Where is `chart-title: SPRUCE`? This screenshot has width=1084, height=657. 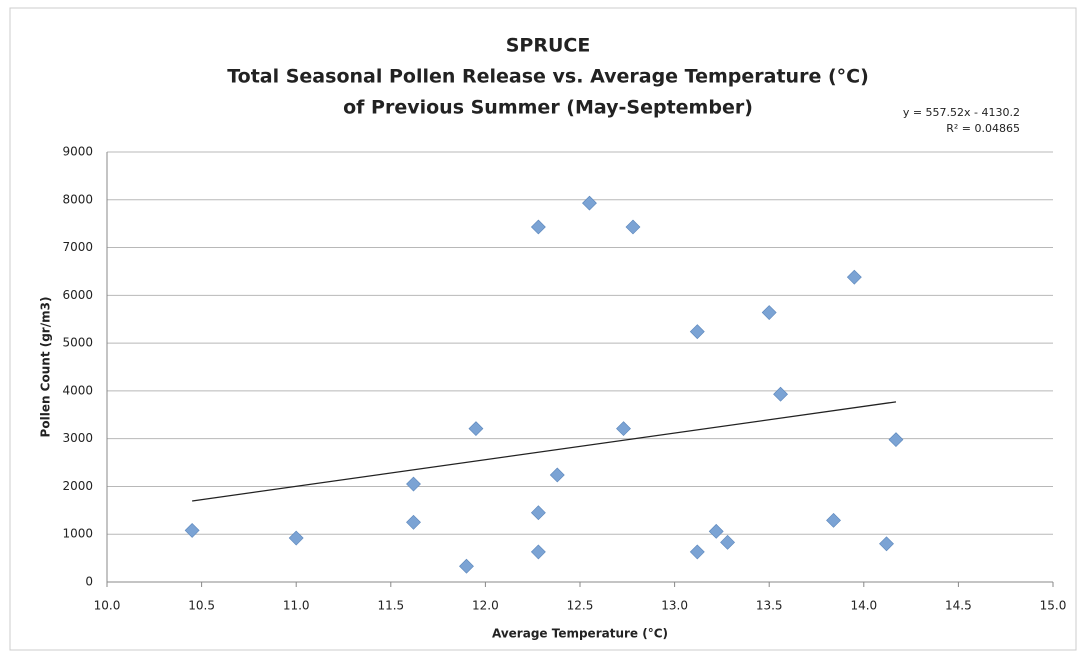
chart-title: SPRUCE is located at coordinates (548, 46).